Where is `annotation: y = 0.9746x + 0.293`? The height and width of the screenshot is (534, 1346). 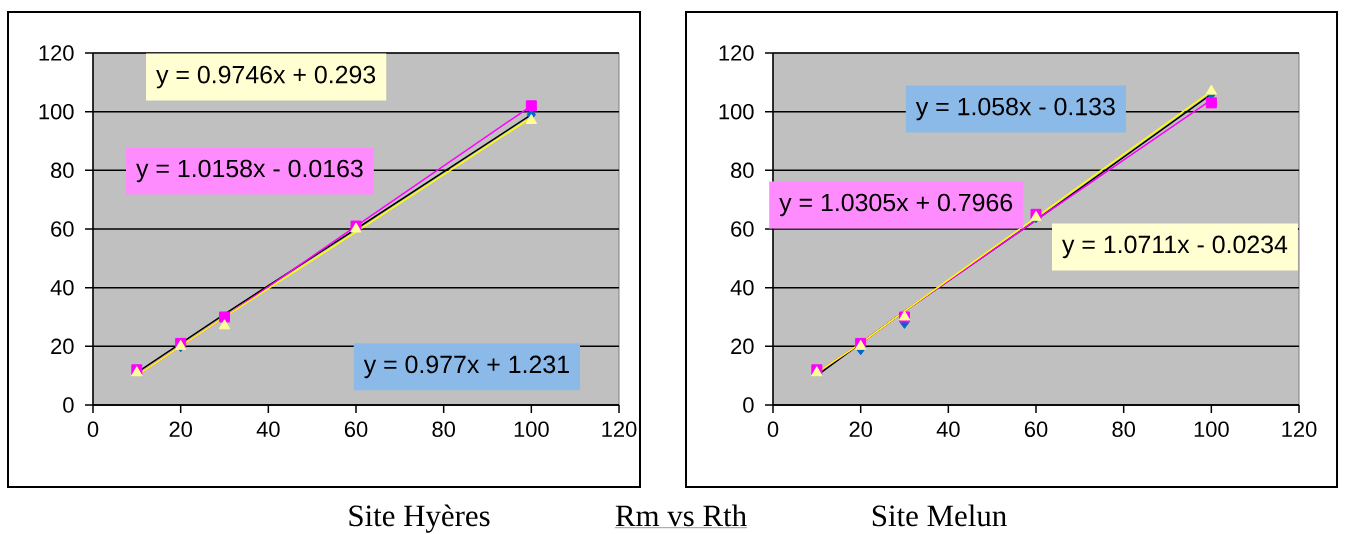 annotation: y = 0.9746x + 0.293 is located at coordinates (266, 77).